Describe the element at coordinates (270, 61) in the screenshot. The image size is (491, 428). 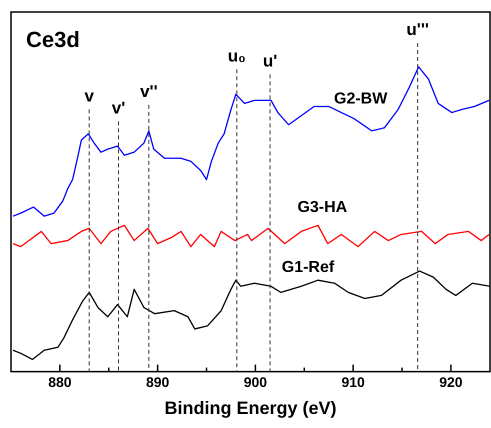
I see `ref-line-label: u'` at that location.